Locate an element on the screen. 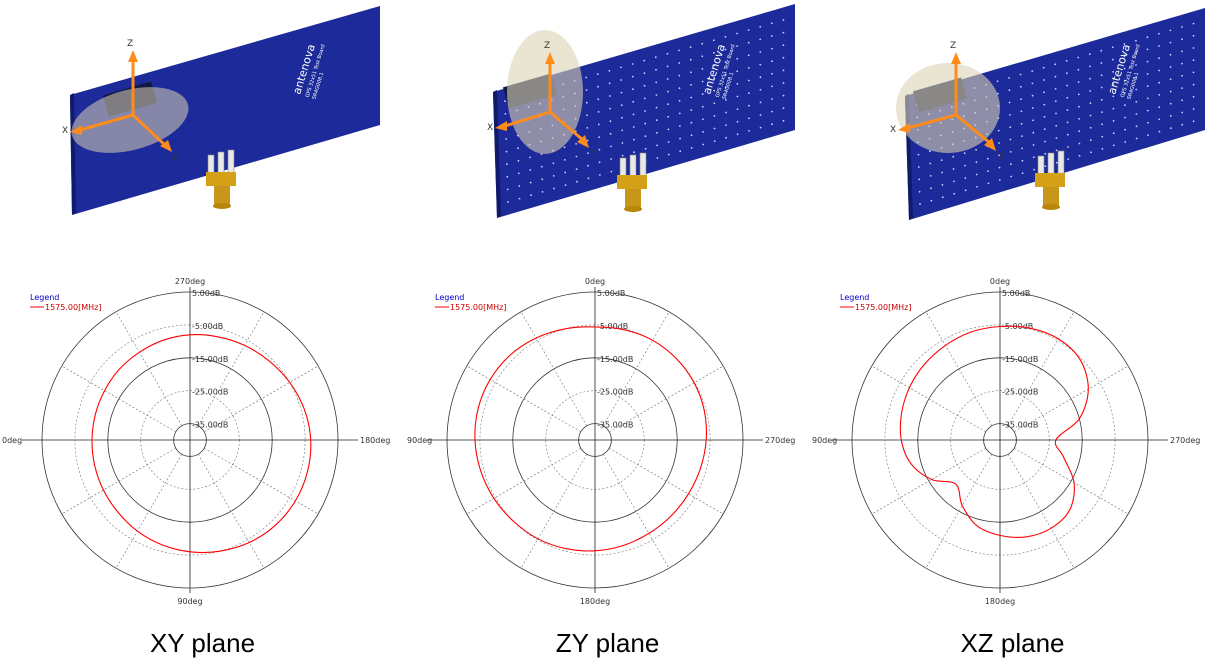 The height and width of the screenshot is (666, 1217). angle-label-left: 0deg is located at coordinates (12, 440).